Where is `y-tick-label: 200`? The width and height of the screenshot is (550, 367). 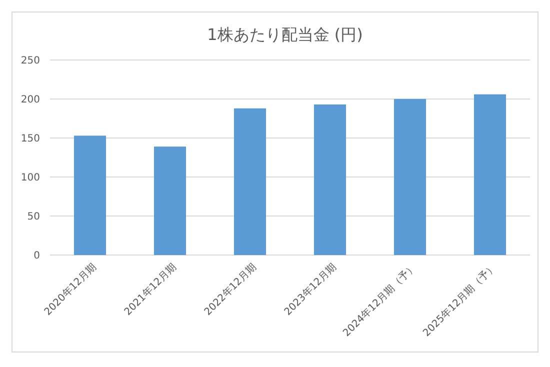 y-tick-label: 200 is located at coordinates (30, 100).